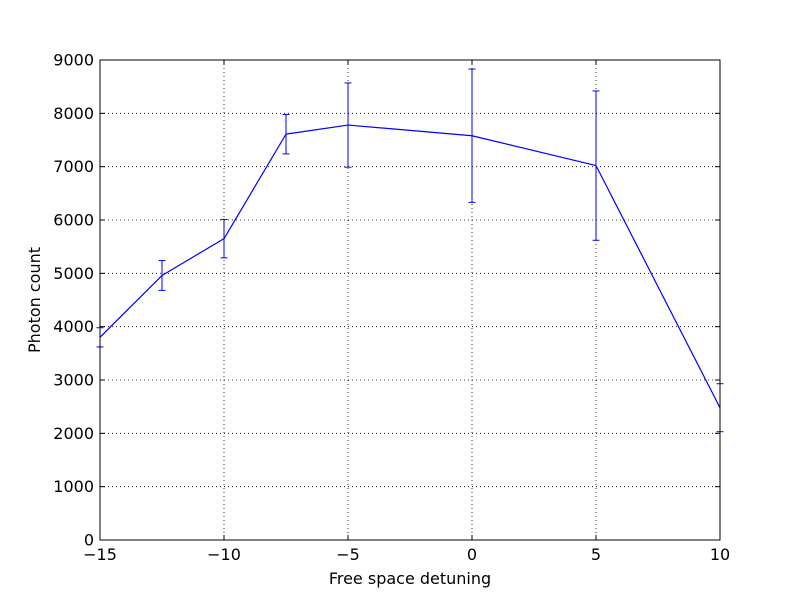 The image size is (800, 600). Describe the element at coordinates (89, 540) in the screenshot. I see `y-tick-label: 0` at that location.